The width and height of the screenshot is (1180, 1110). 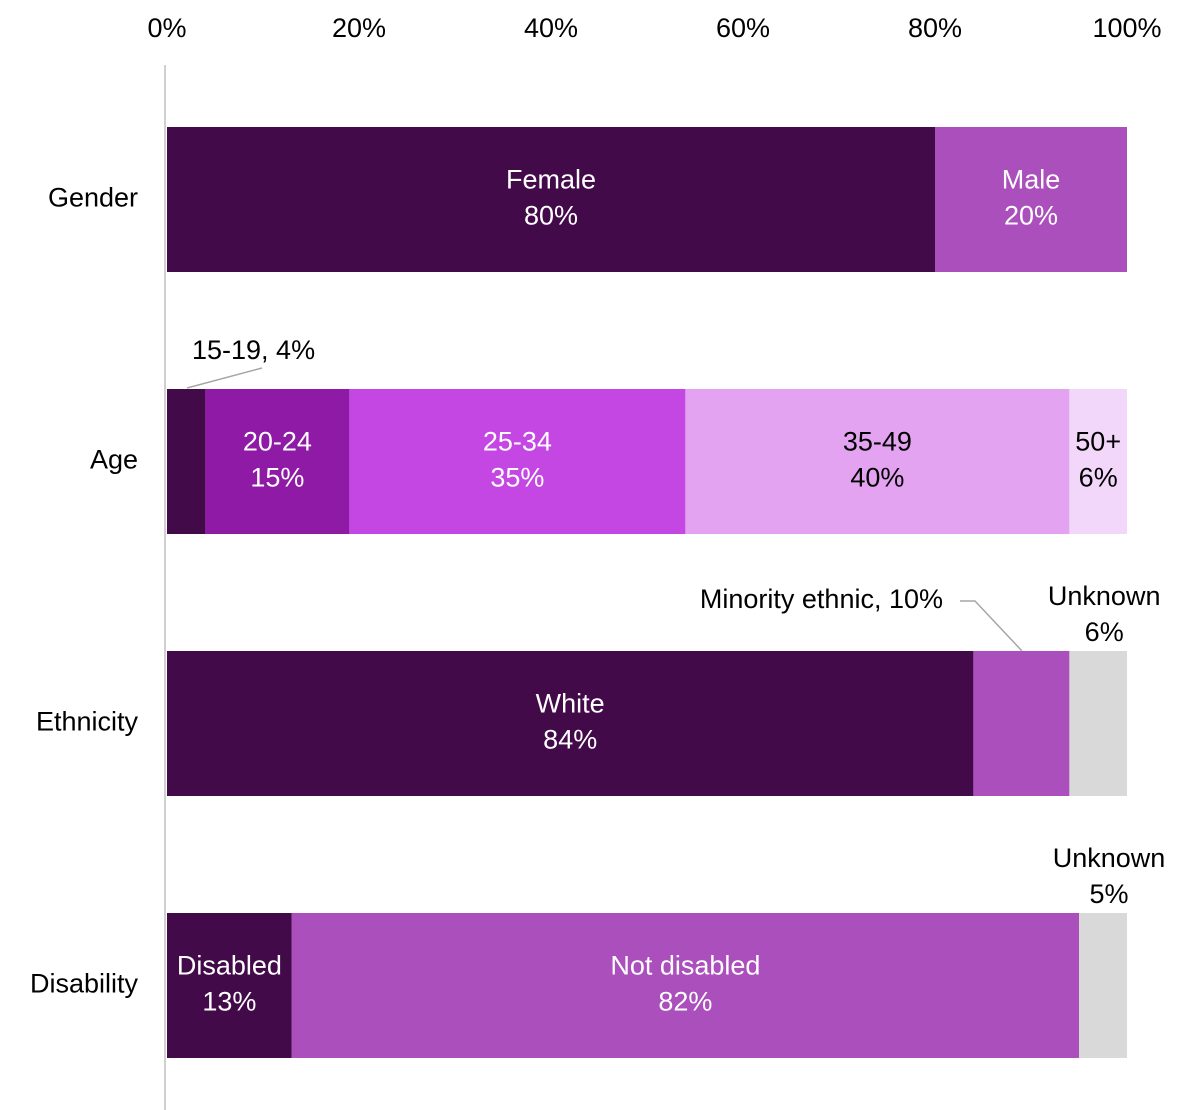 What do you see at coordinates (1031, 216) in the screenshot?
I see `segment-value-label: 20%` at bounding box center [1031, 216].